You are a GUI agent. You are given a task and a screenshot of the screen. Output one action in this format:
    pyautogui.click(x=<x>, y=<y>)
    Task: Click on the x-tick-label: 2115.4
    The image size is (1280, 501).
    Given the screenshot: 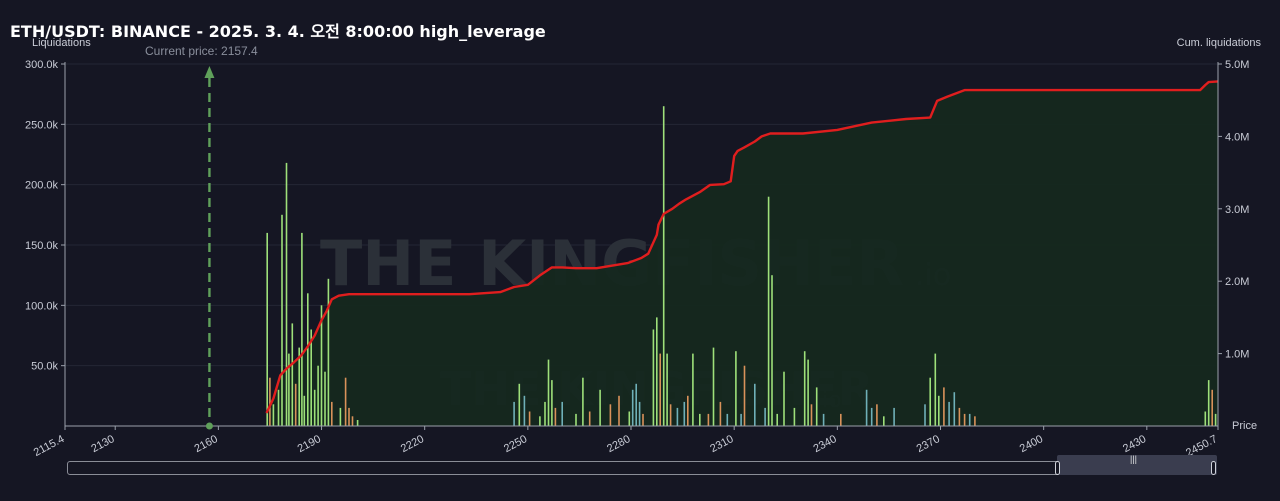 What is the action you would take?
    pyautogui.click(x=49, y=446)
    